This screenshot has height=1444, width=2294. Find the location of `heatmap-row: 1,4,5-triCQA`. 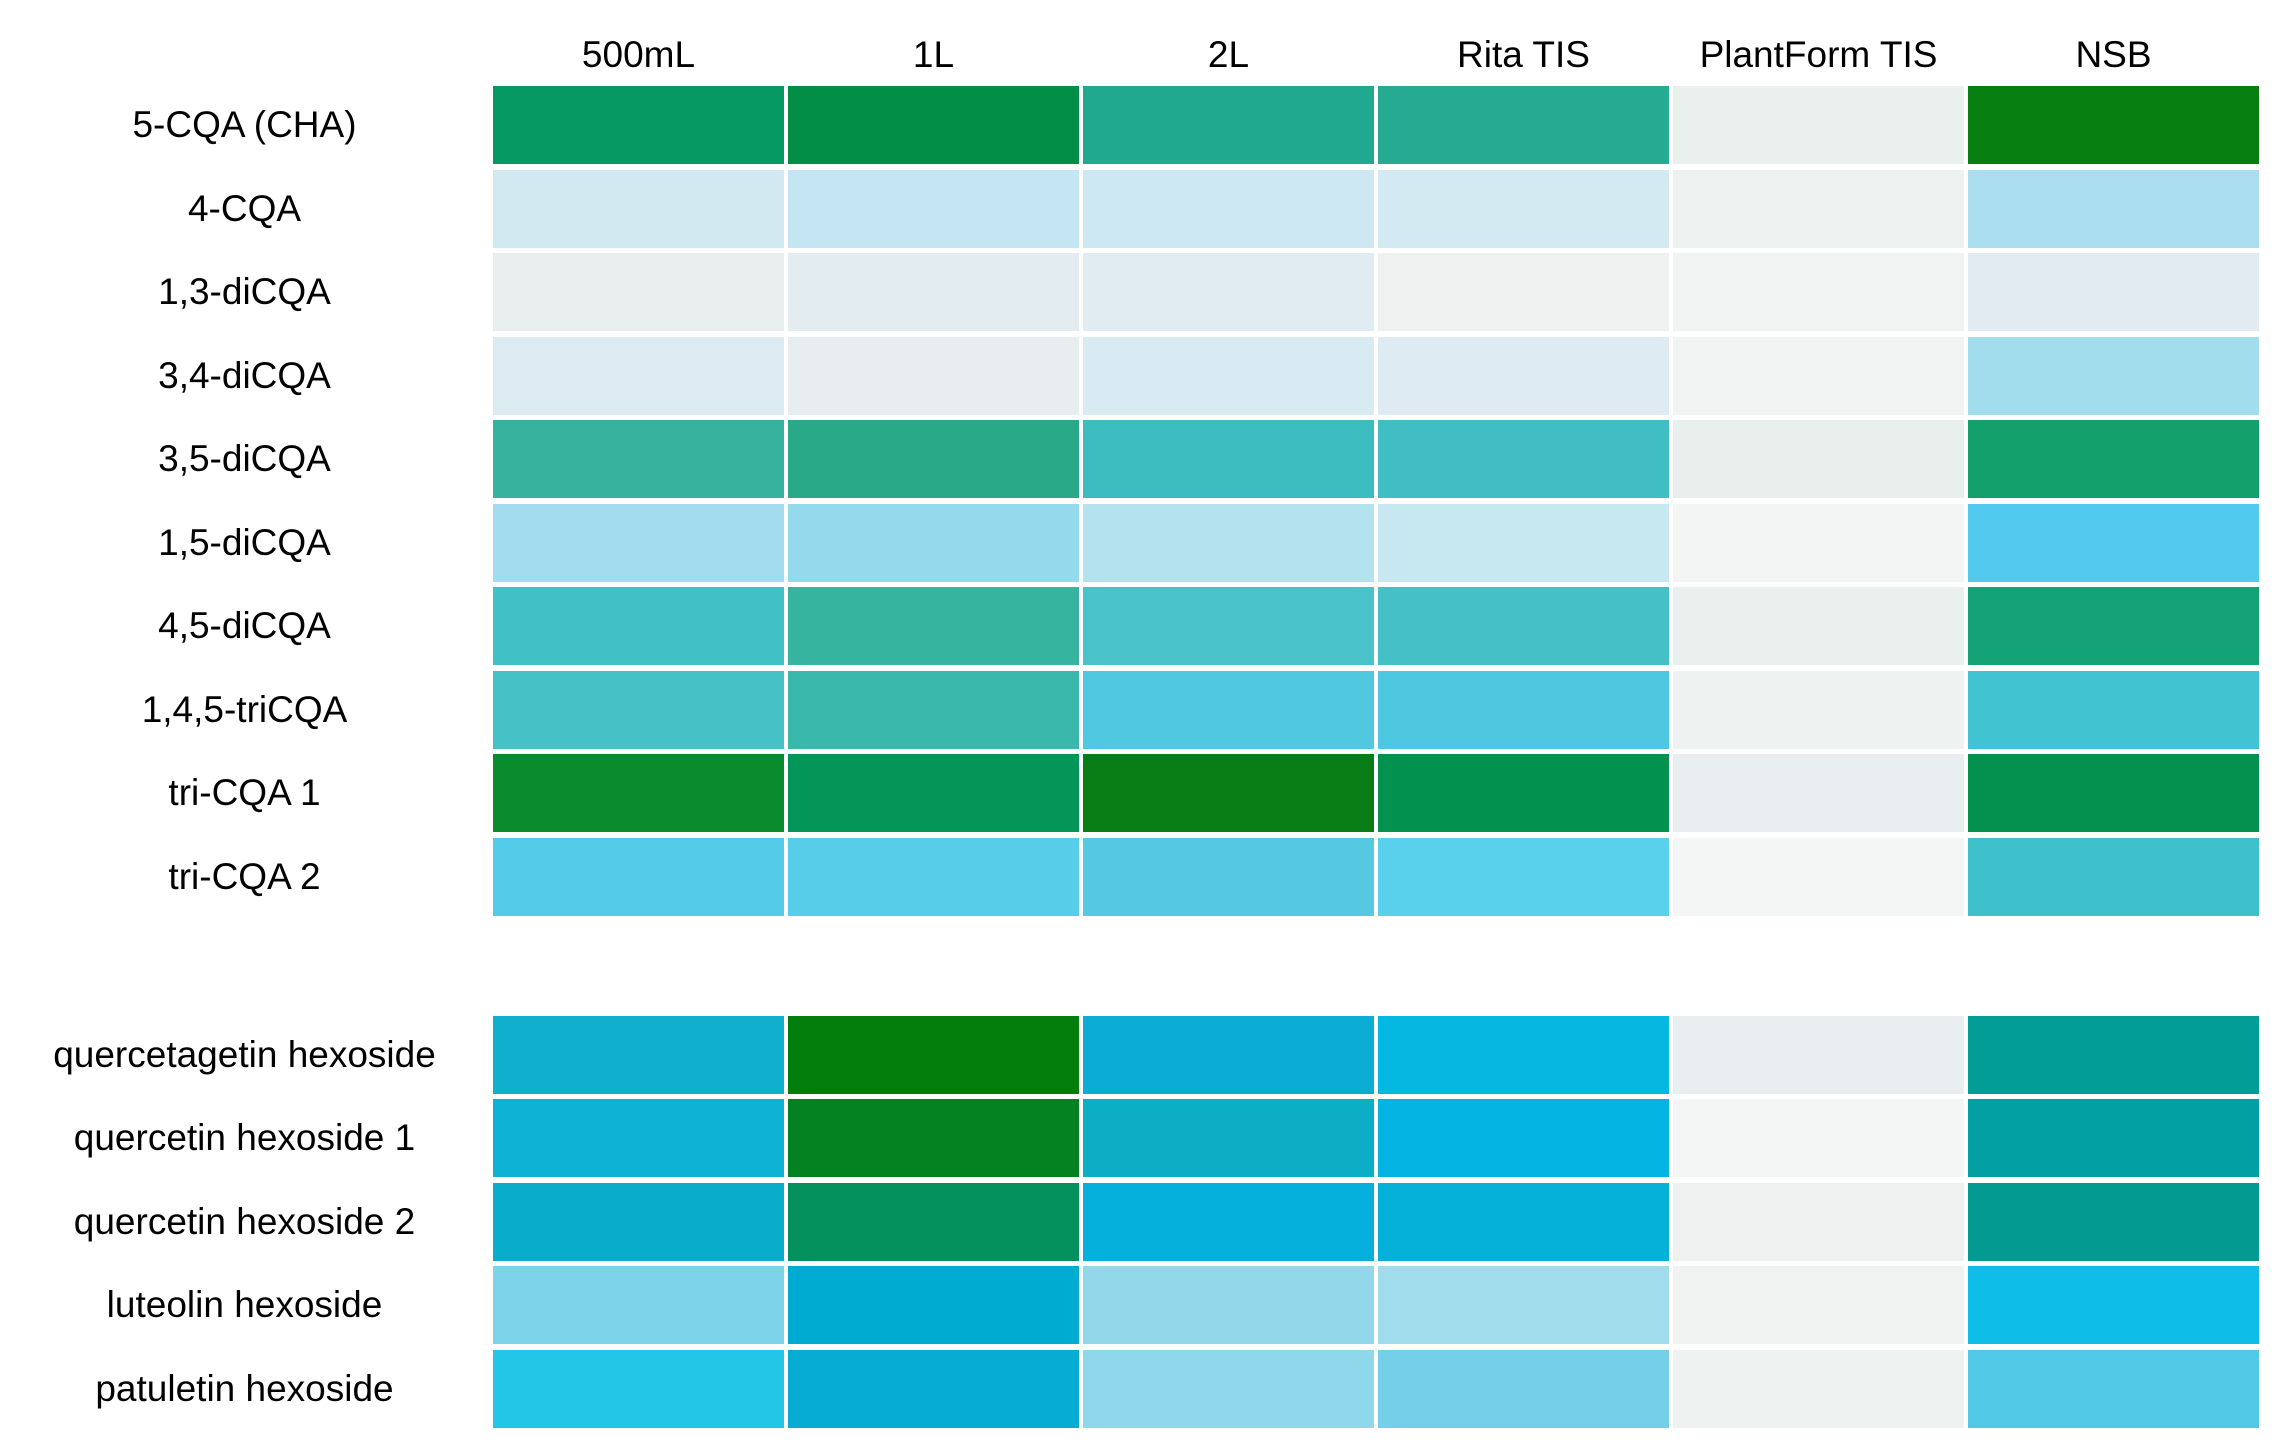

heatmap-row: 1,4,5-triCQA is located at coordinates (1147, 709).